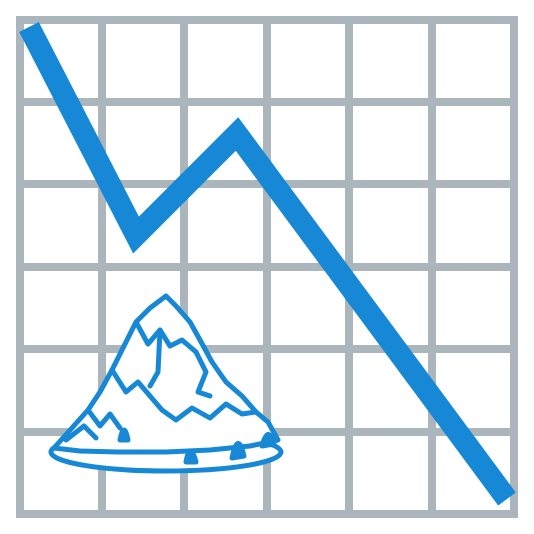  I want to click on iceberg-icon, so click(166, 383).